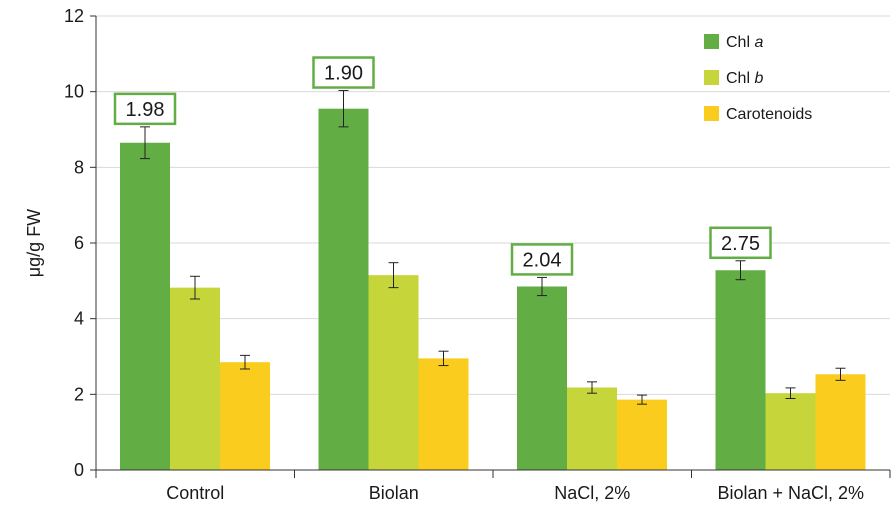 Image resolution: width=894 pixels, height=507 pixels. I want to click on ratio-label: 2.04, so click(542, 260).